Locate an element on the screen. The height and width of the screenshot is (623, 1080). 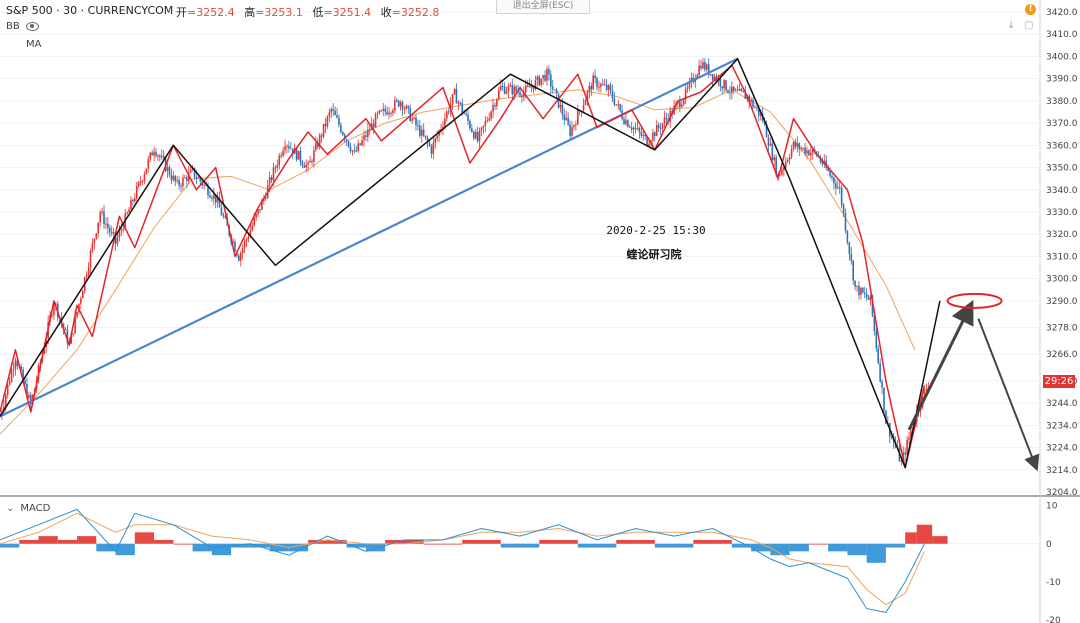
exit-fullscreen-button: 退出全屏(ESC) is located at coordinates (543, 7).